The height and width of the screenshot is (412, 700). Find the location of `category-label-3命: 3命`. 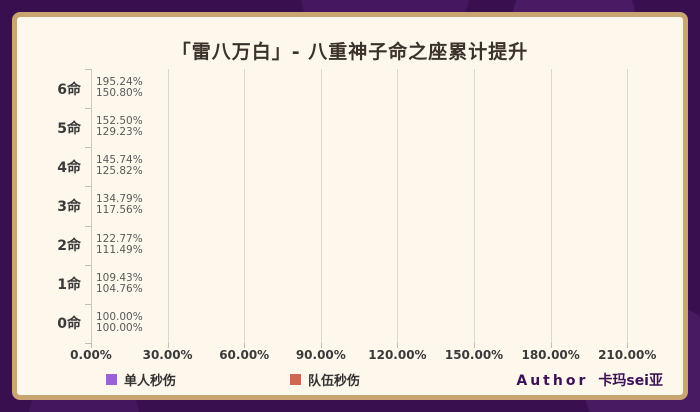

category-label-3命: 3命 is located at coordinates (69, 206).